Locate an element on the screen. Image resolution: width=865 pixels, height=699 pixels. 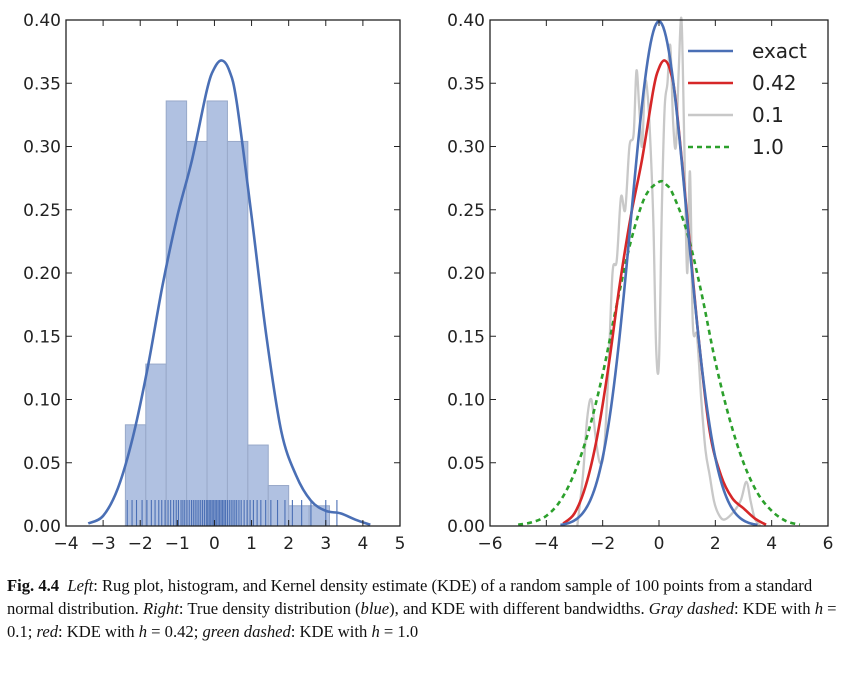
legend-label: exact is located at coordinates (779, 51).